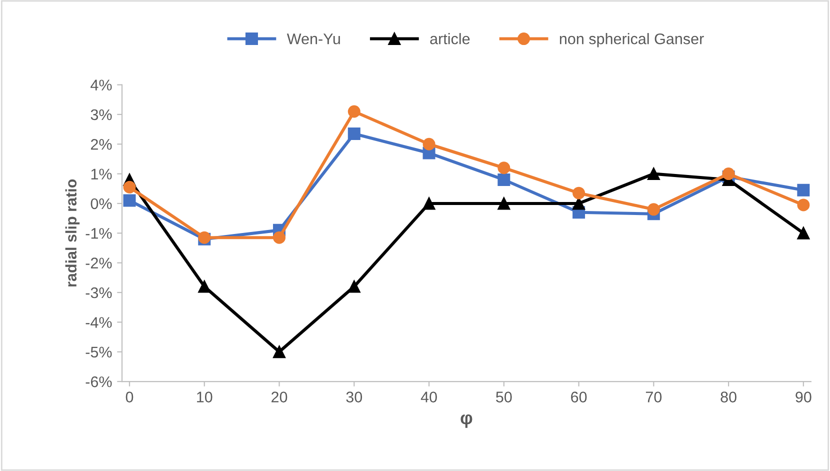 Image resolution: width=830 pixels, height=471 pixels. I want to click on y-tick-label: -5%, so click(99, 352).